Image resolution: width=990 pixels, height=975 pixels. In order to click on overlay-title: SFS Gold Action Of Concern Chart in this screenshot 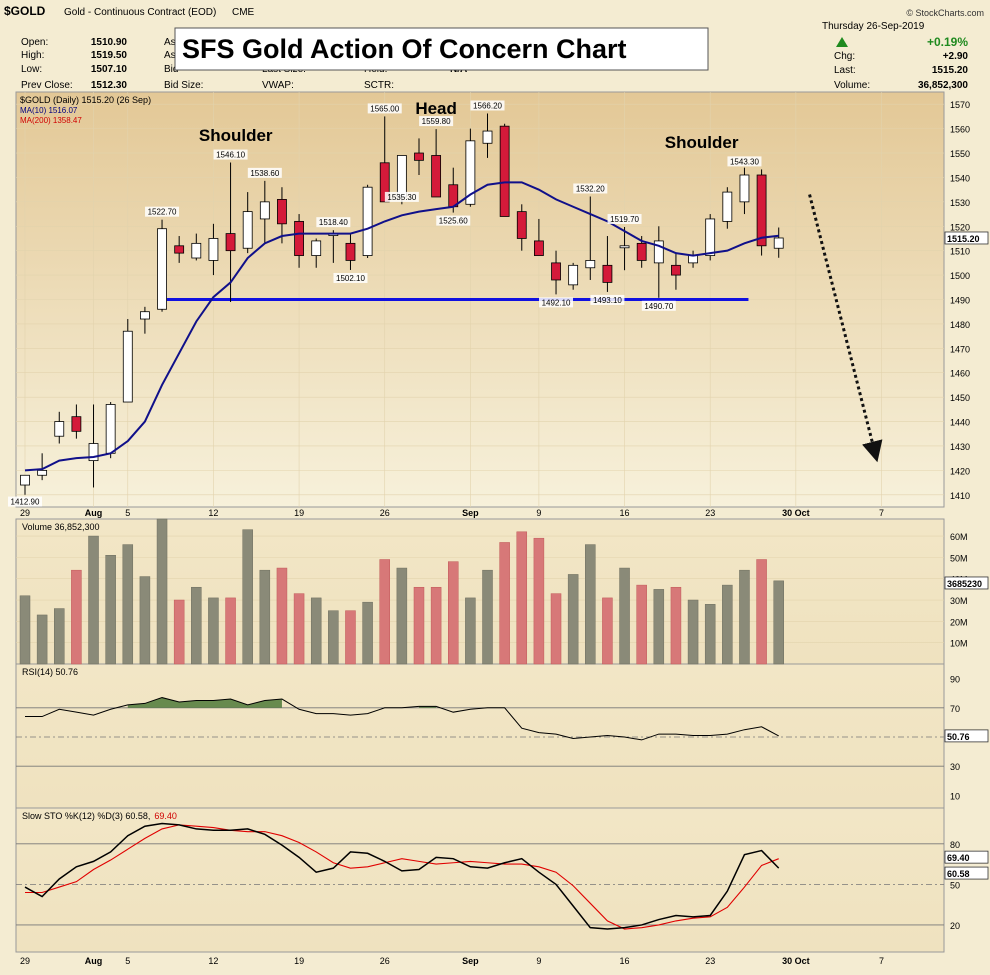, I will do `click(404, 49)`.